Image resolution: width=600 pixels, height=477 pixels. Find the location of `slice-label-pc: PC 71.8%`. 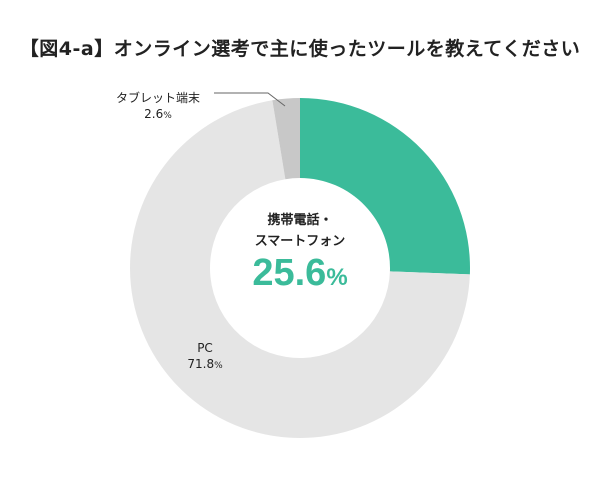

slice-label-pc: PC 71.8% is located at coordinates (205, 357).